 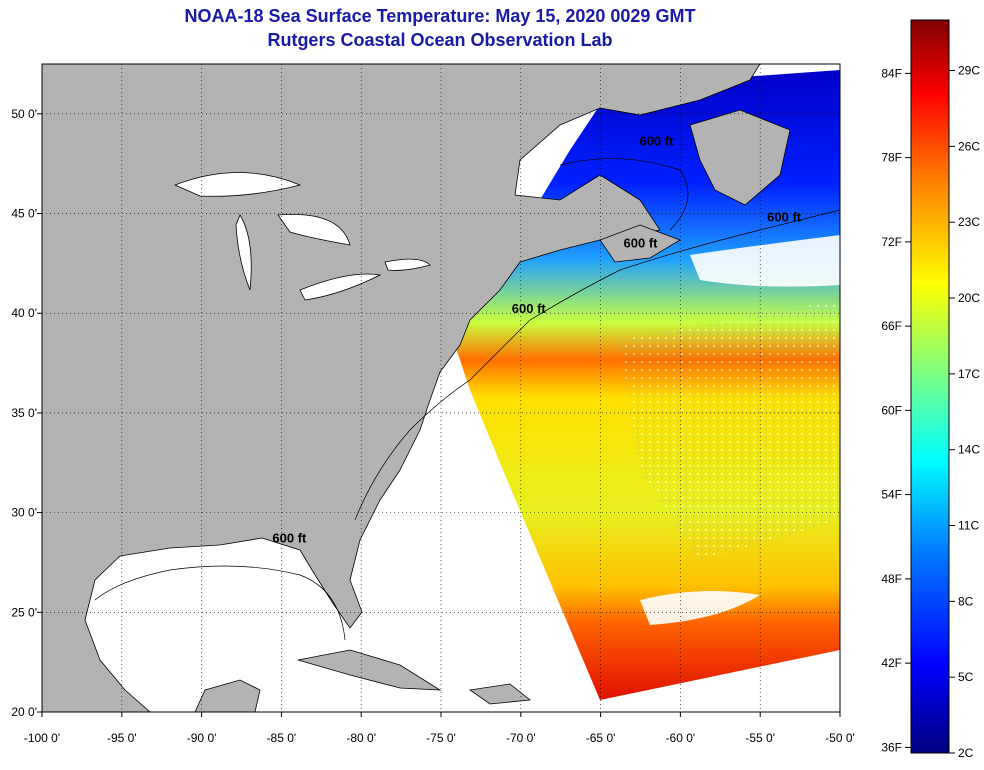 I want to click on lon-tick-label: -80 0', so click(x=361, y=738).